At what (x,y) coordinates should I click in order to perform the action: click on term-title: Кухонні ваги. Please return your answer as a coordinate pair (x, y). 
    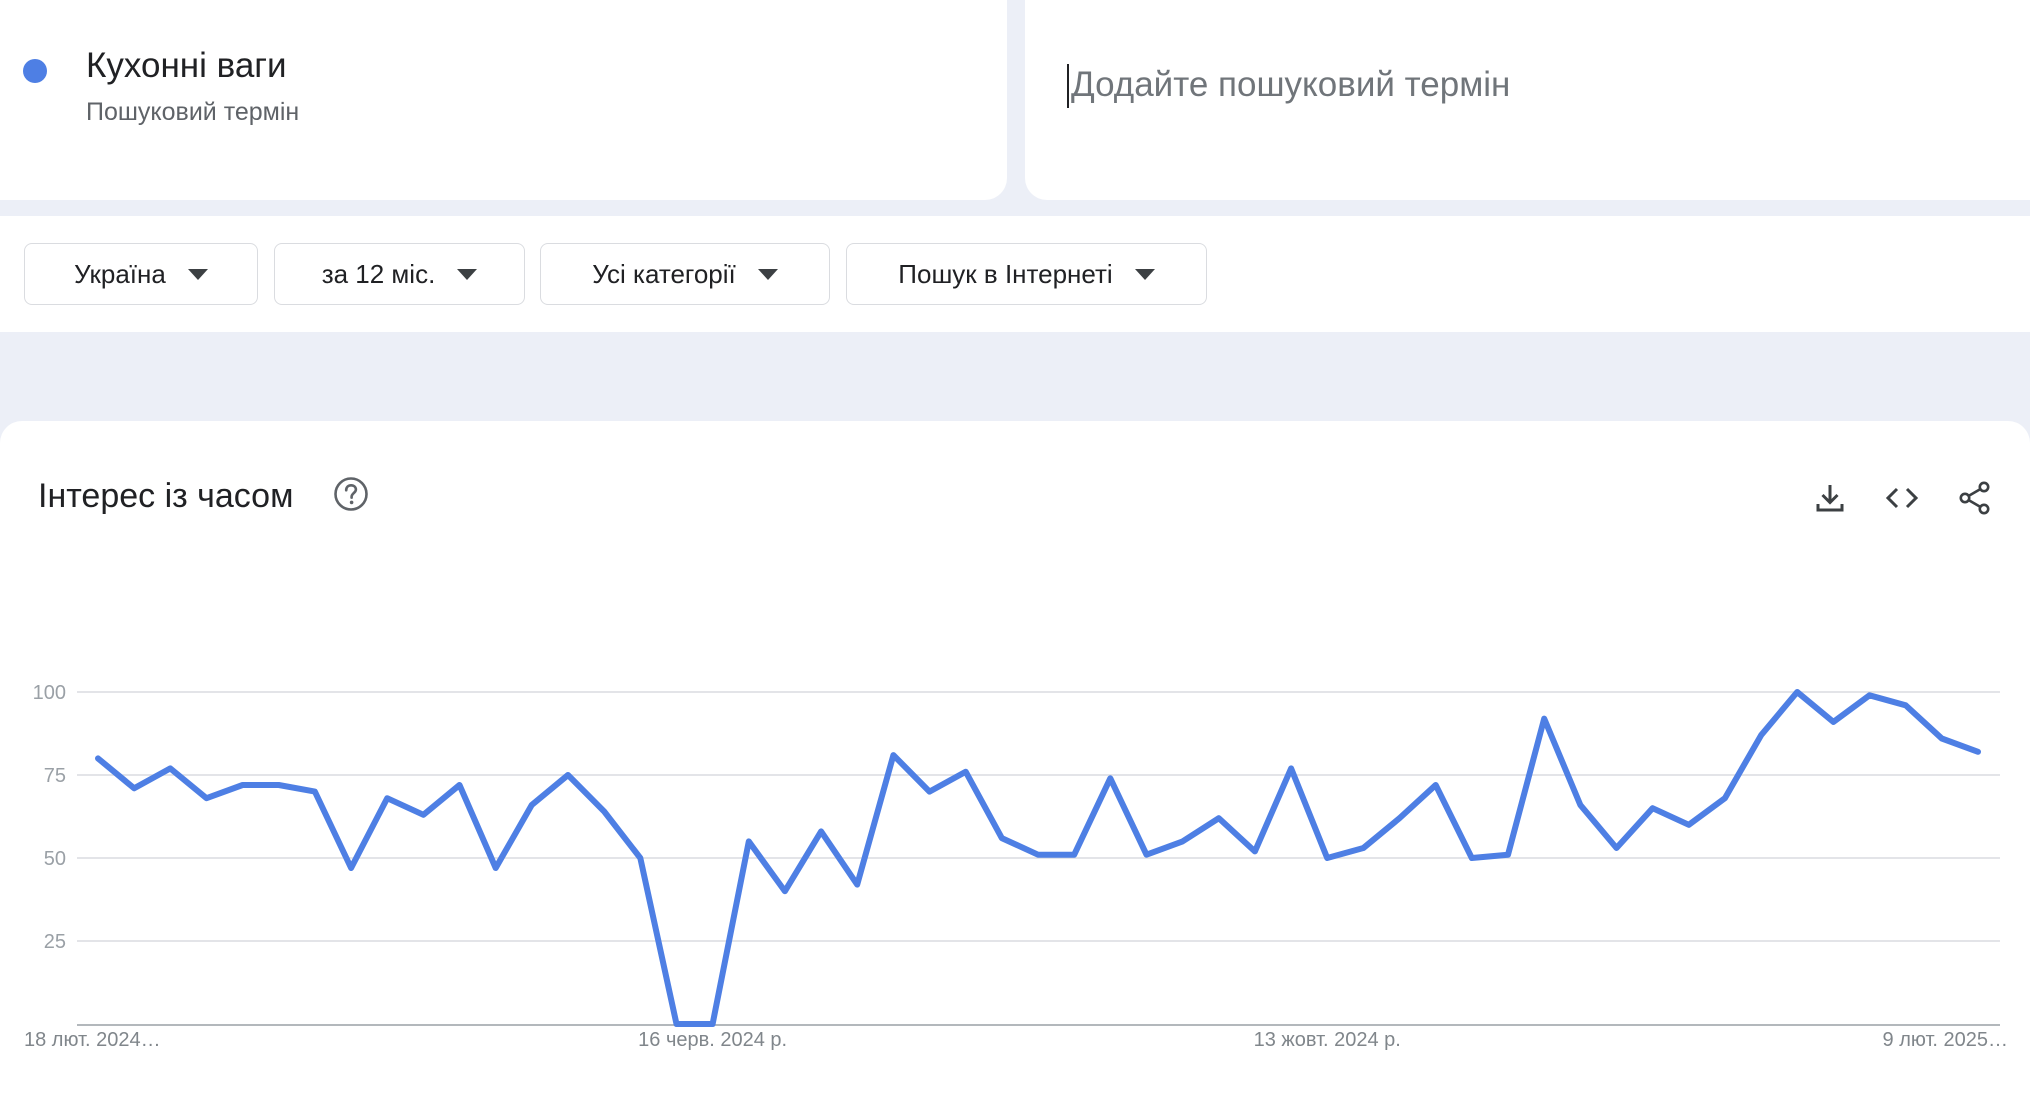
    Looking at the image, I should click on (186, 65).